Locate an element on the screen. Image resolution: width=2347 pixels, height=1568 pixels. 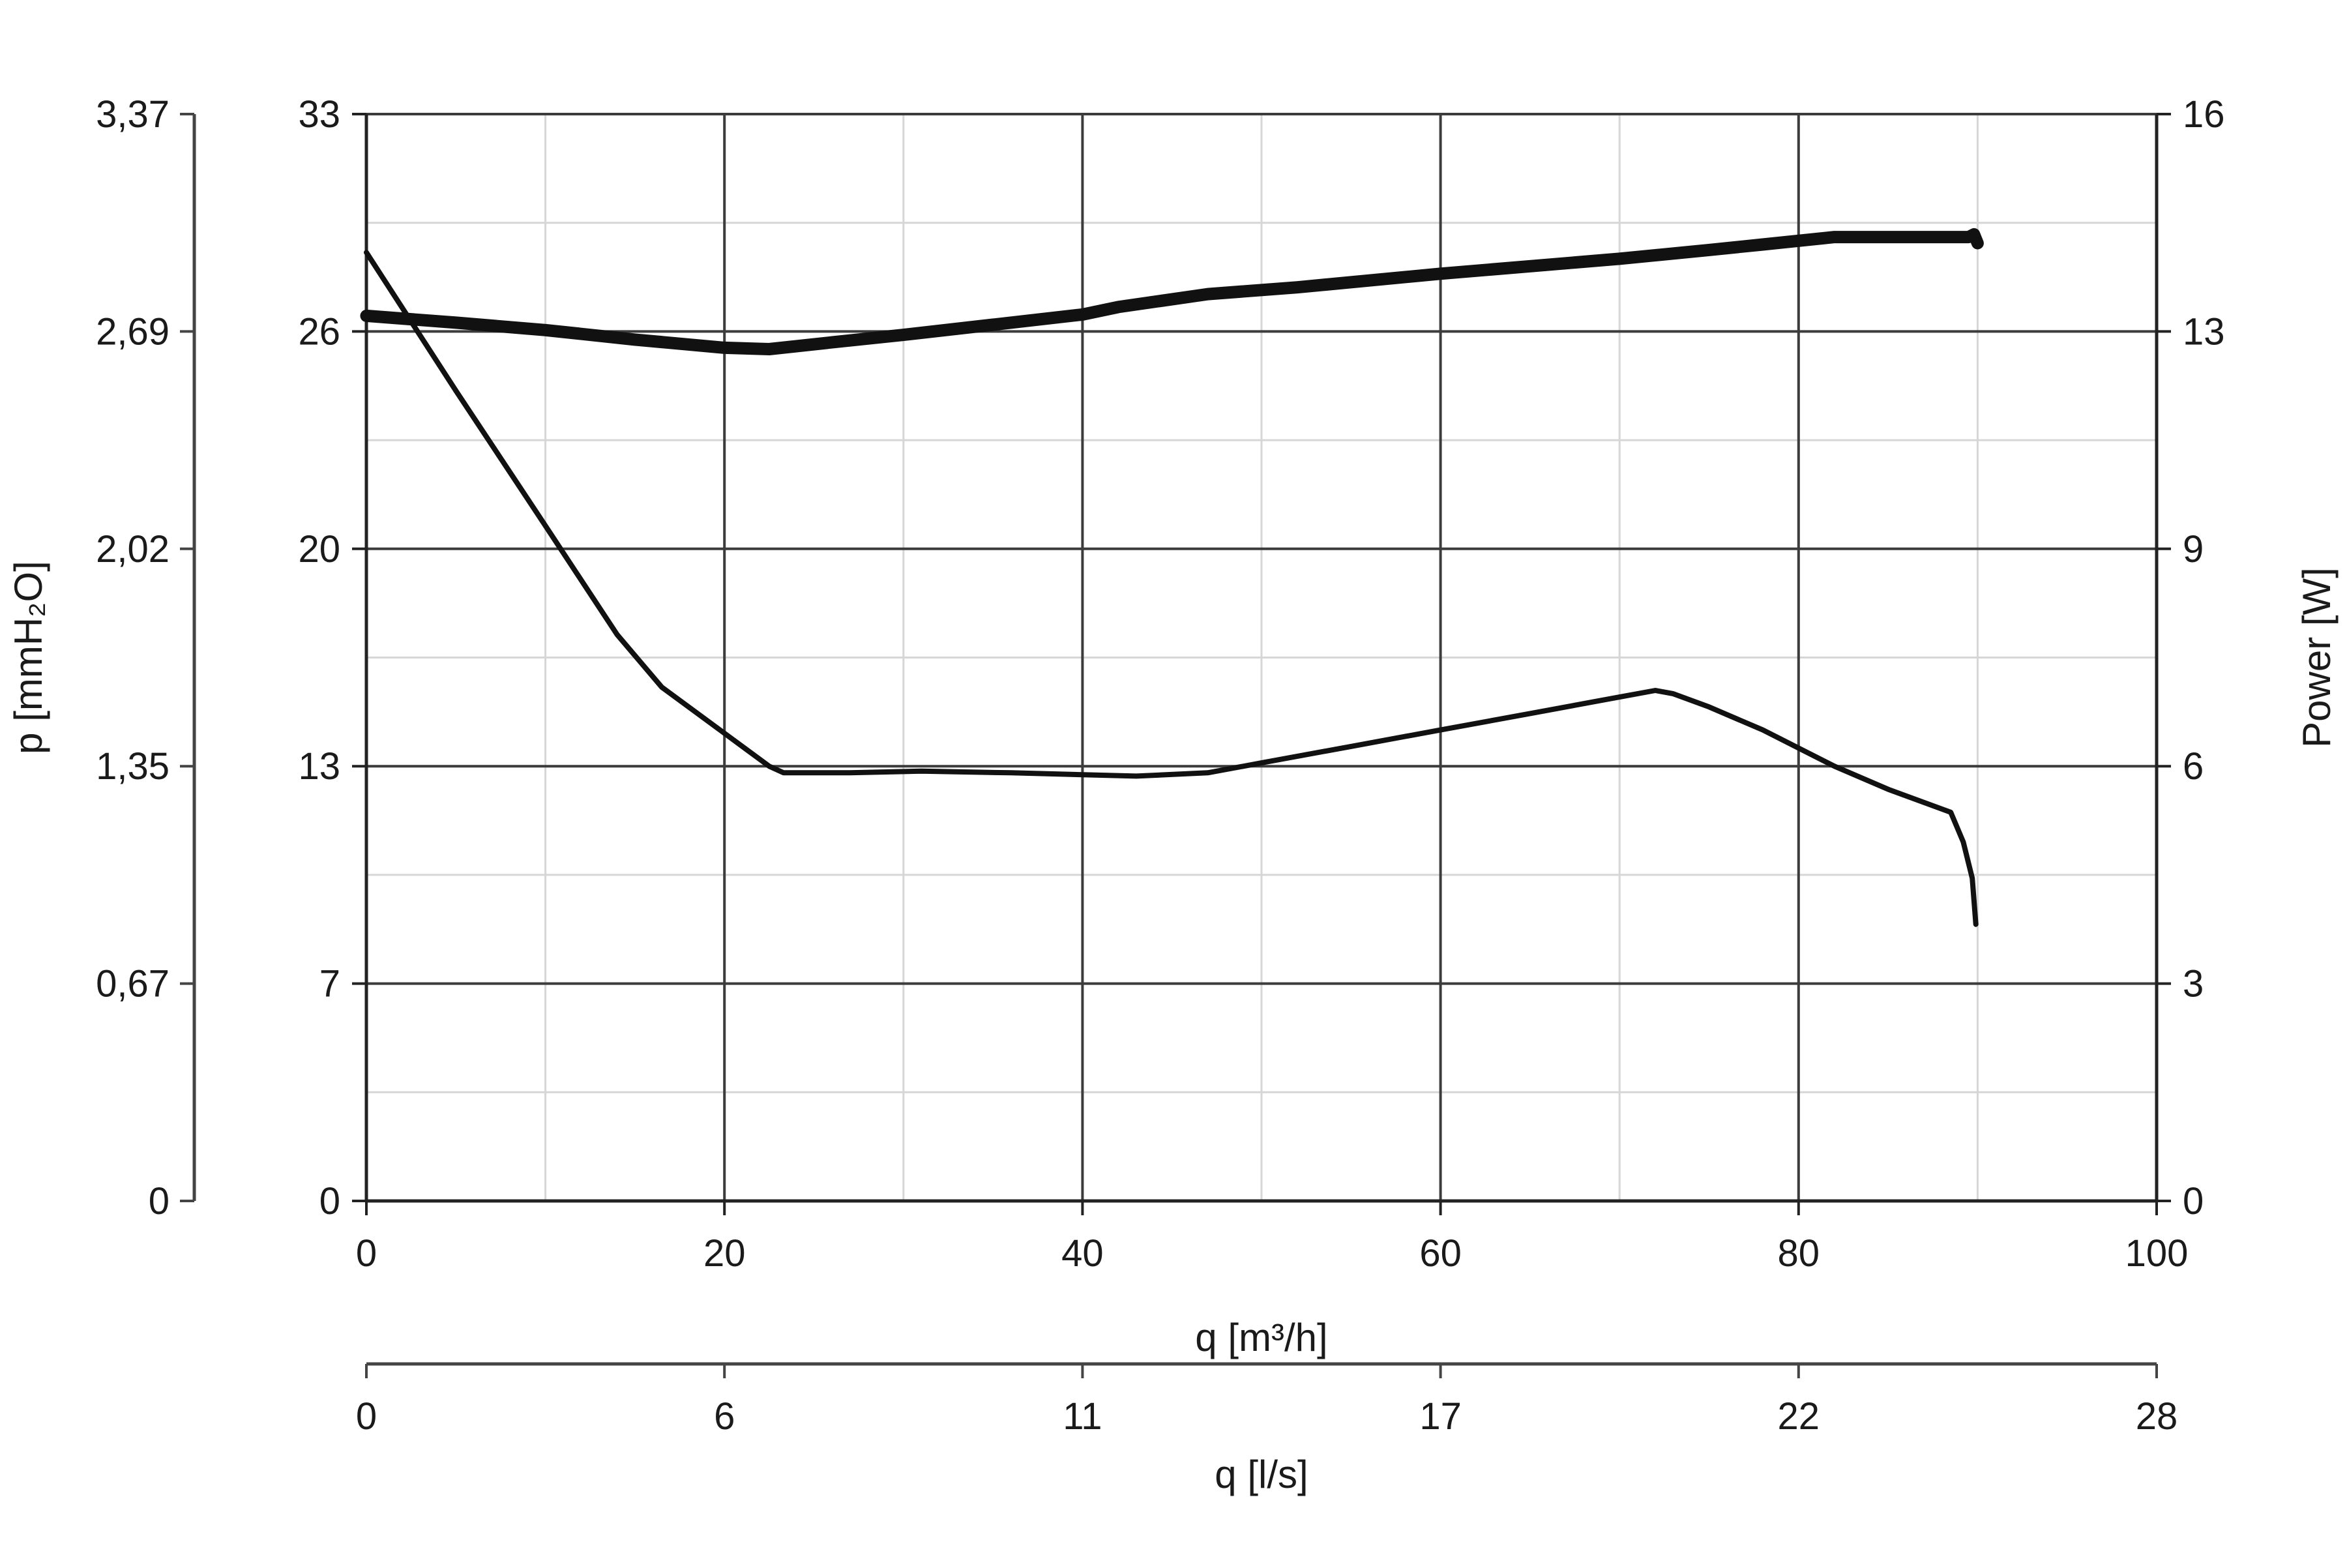
y-tick-label: 0 is located at coordinates (329, 1201).